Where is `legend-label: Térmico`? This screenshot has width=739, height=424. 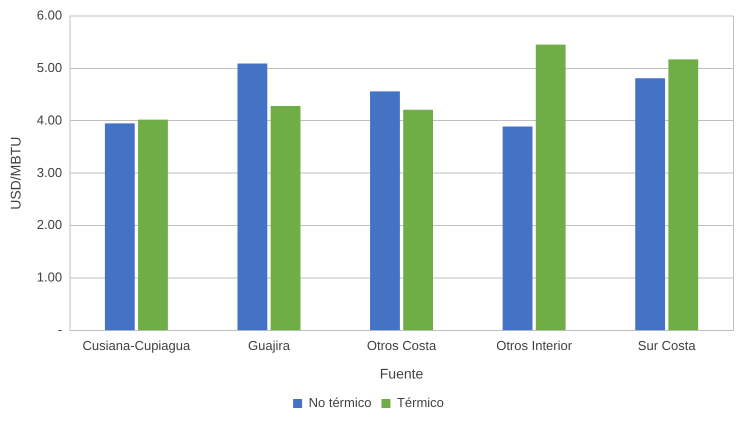
legend-label: Térmico is located at coordinates (420, 402).